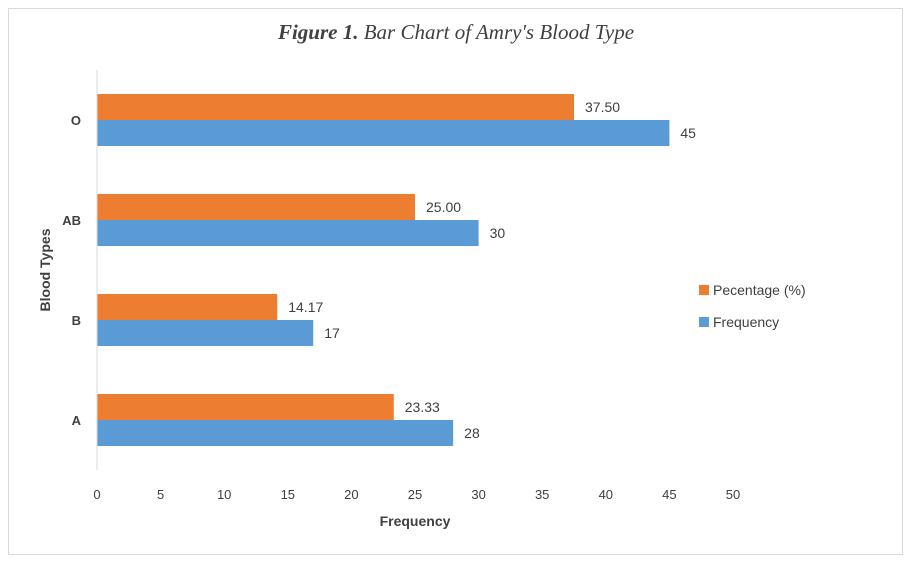 The width and height of the screenshot is (912, 563). Describe the element at coordinates (45, 269) in the screenshot. I see `y-axis-title: Blood Types` at that location.